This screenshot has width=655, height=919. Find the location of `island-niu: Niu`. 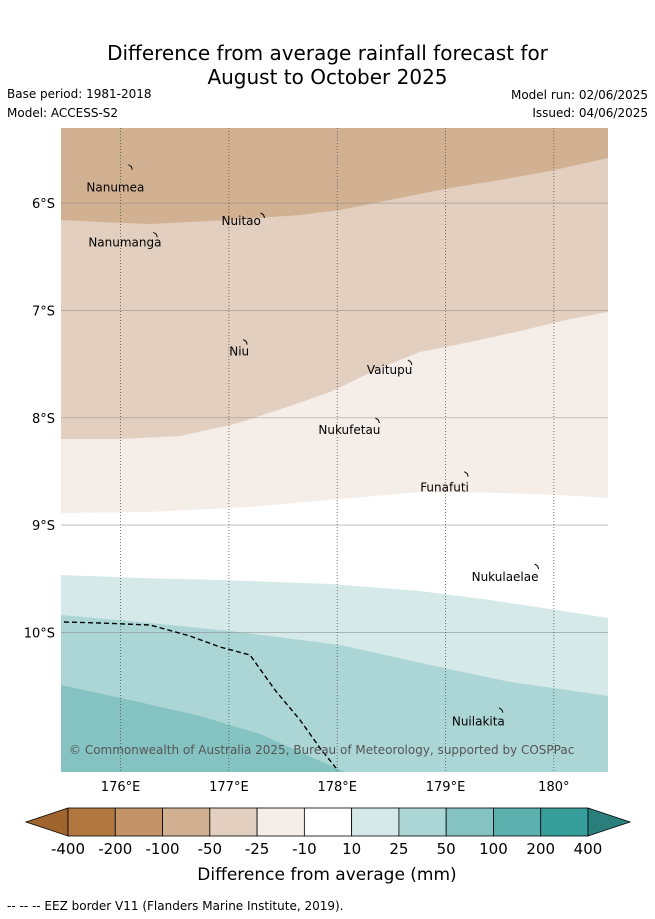

island-niu: Niu is located at coordinates (239, 349).